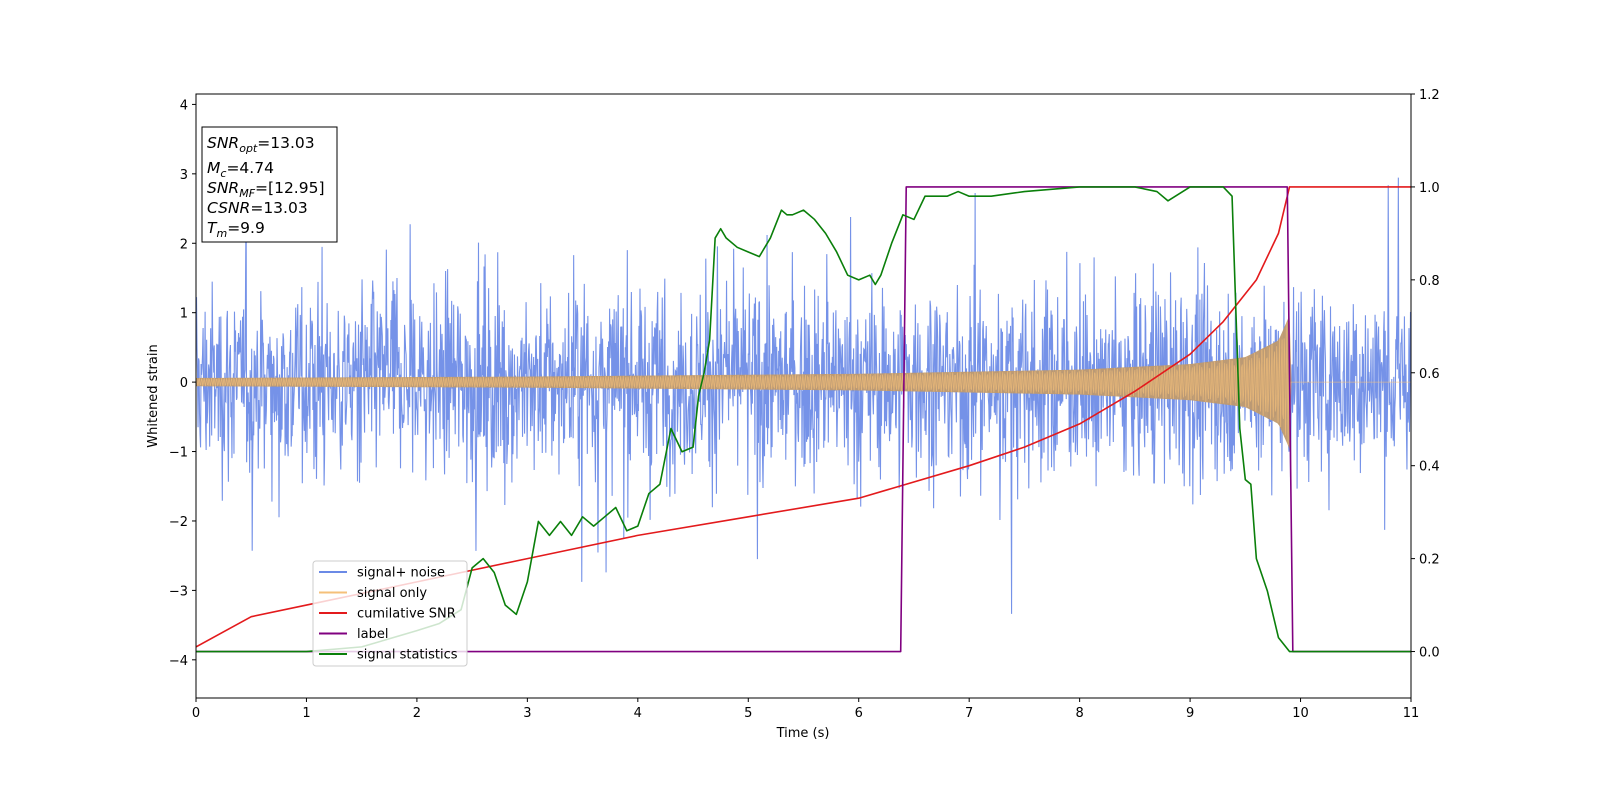 Image resolution: width=1600 pixels, height=800 pixels. I want to click on y-left-tick-label: 1, so click(184, 314).